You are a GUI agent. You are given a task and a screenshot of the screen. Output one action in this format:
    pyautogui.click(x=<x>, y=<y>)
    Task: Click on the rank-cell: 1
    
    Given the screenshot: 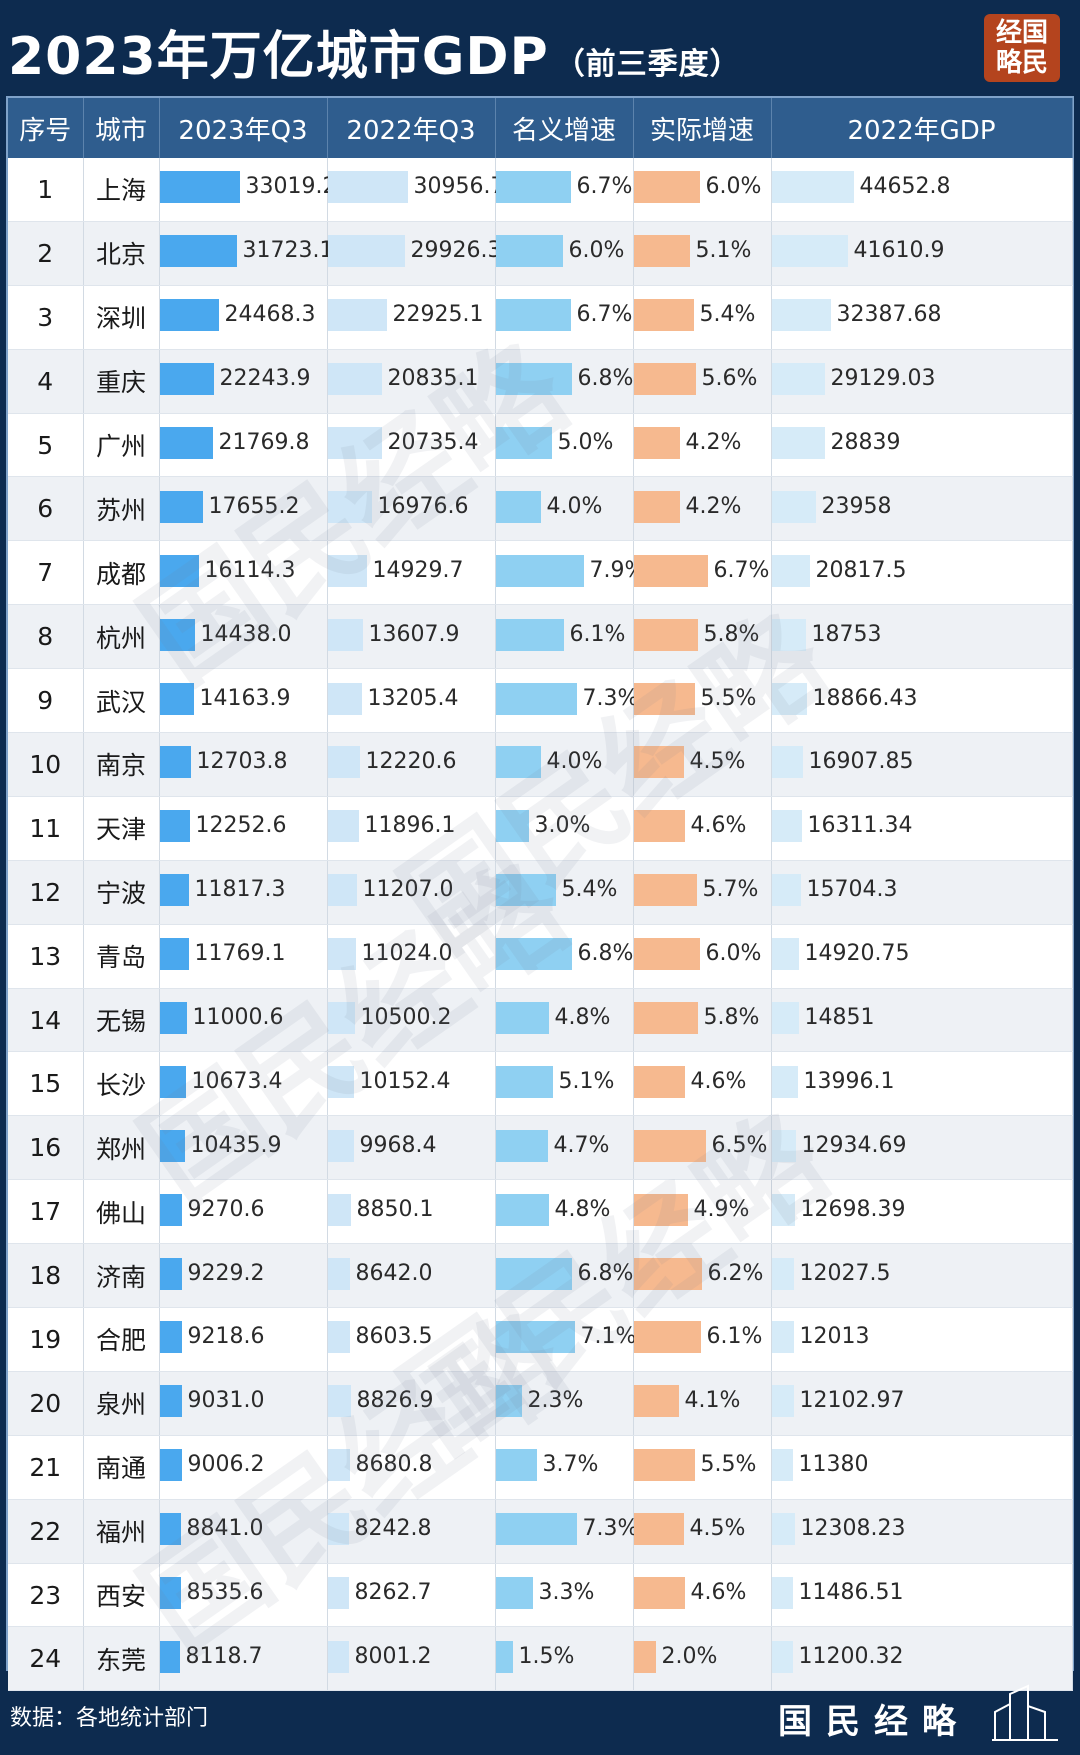 What is the action you would take?
    pyautogui.click(x=46, y=190)
    